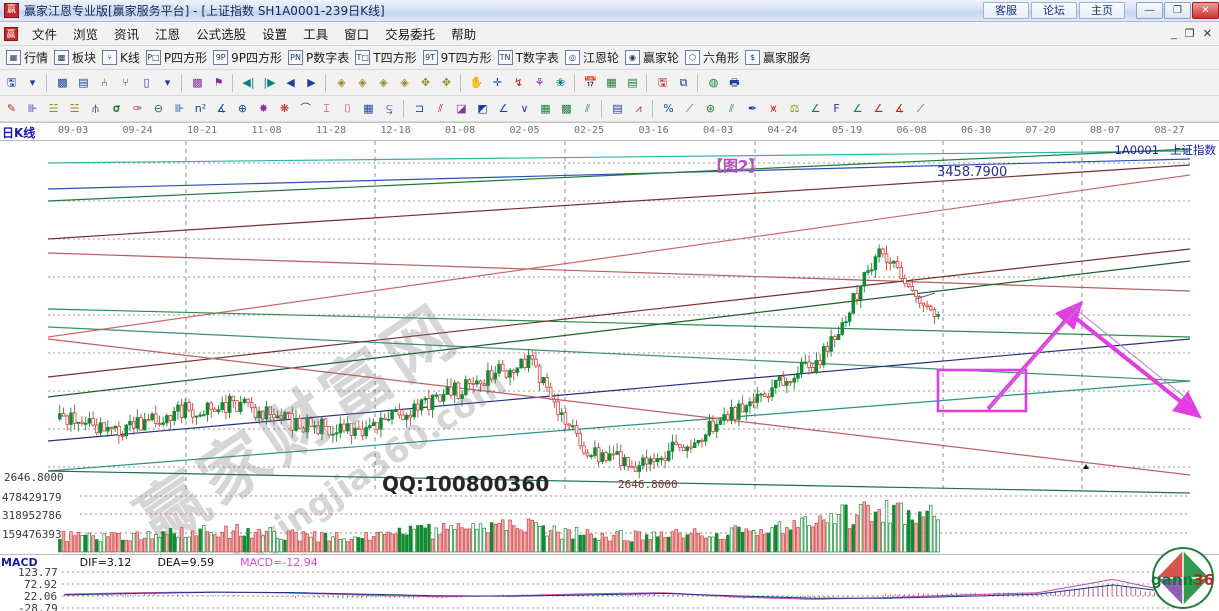 The width and height of the screenshot is (1219, 611). What do you see at coordinates (357, 34) in the screenshot?
I see `menu-item-window: 窗口` at bounding box center [357, 34].